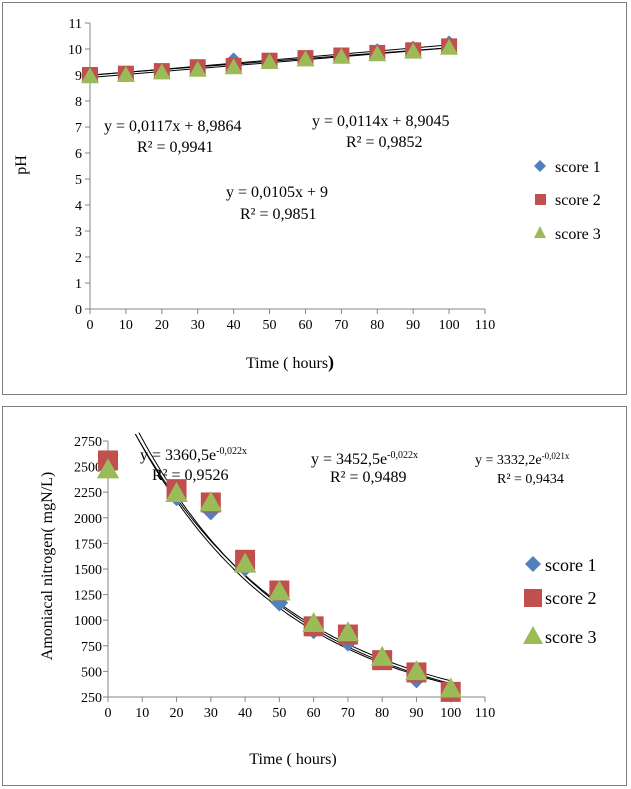  What do you see at coordinates (78, 258) in the screenshot?
I see `y-tick-label: 2` at bounding box center [78, 258].